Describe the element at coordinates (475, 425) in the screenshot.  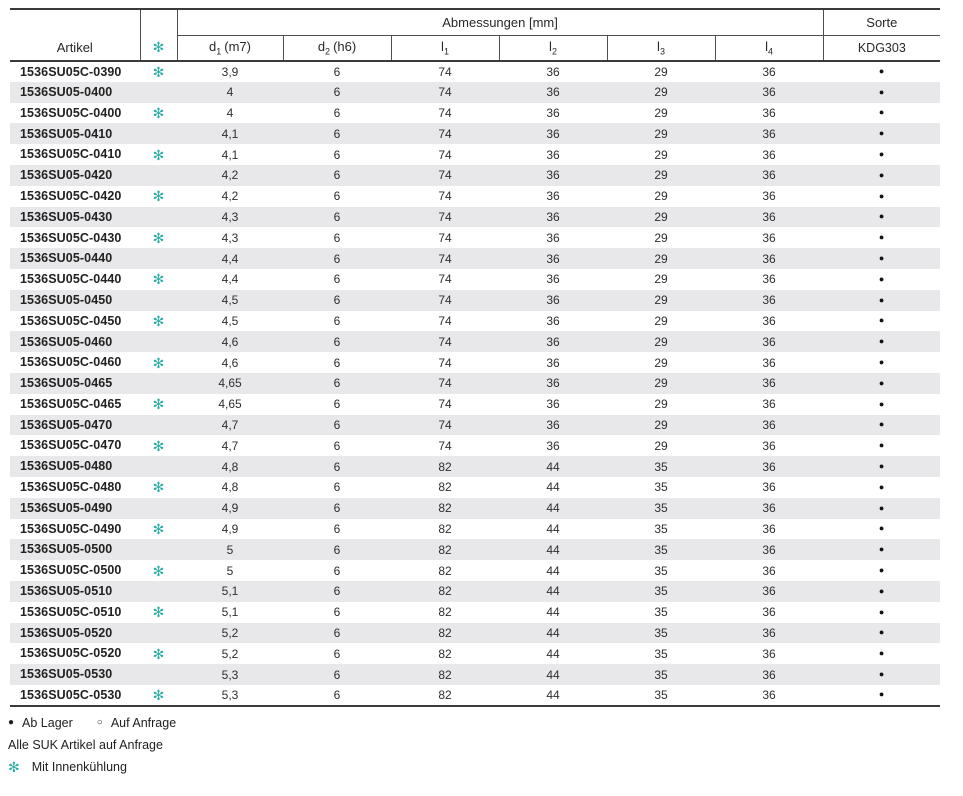
I see `table-row: 1536SU05-0470 4,7 6 74 36 29 36 ●` at that location.